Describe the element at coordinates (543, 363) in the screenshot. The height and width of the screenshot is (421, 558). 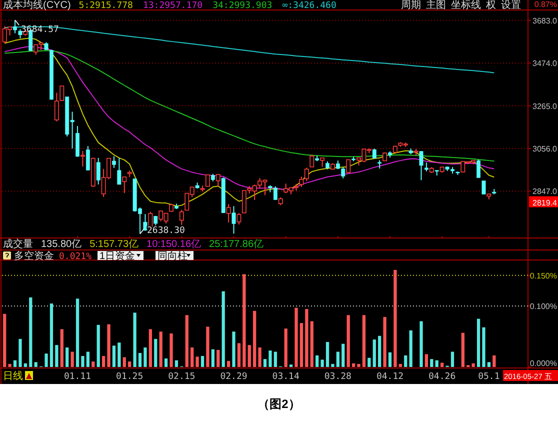
I see `y-tick-label: 0.000%` at that location.